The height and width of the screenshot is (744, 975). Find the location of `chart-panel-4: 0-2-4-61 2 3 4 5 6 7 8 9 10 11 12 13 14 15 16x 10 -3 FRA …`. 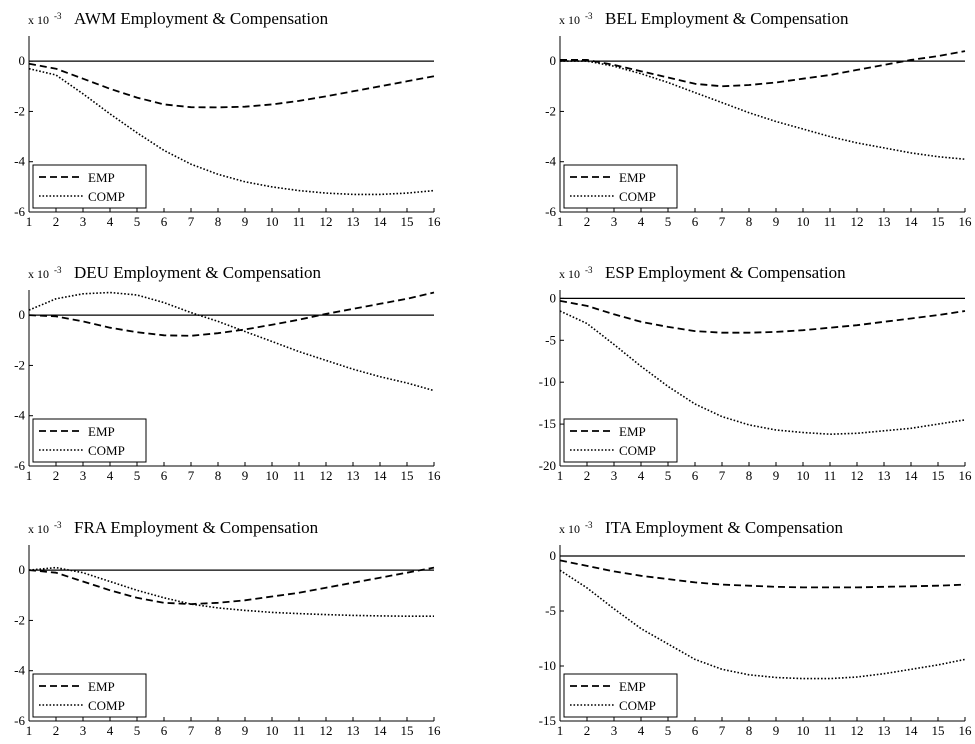

chart-panel-4: 0-2-4-61 2 3 4 5 6 7 8 9 10 11 12 13 14 15 16x 10 -3 FRA … is located at coordinates (227, 628).